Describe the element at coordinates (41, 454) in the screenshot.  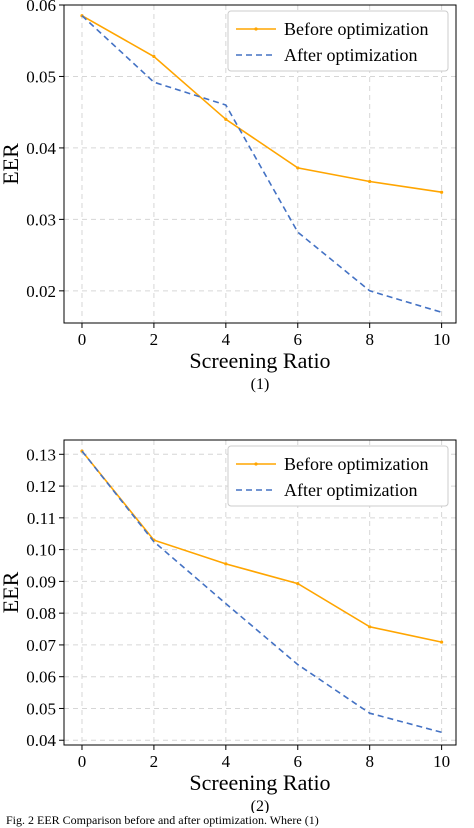
I see `chart2-y-tick-label: 0.13` at that location.